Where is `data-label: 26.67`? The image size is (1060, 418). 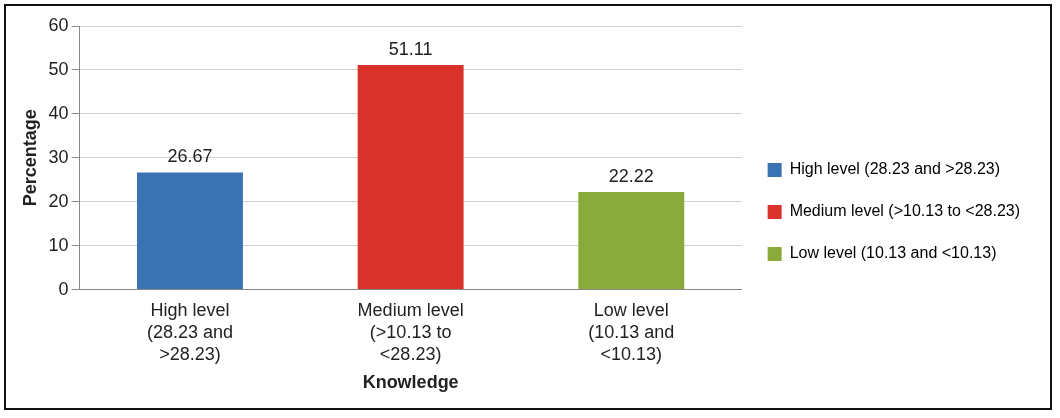
data-label: 26.67 is located at coordinates (190, 156).